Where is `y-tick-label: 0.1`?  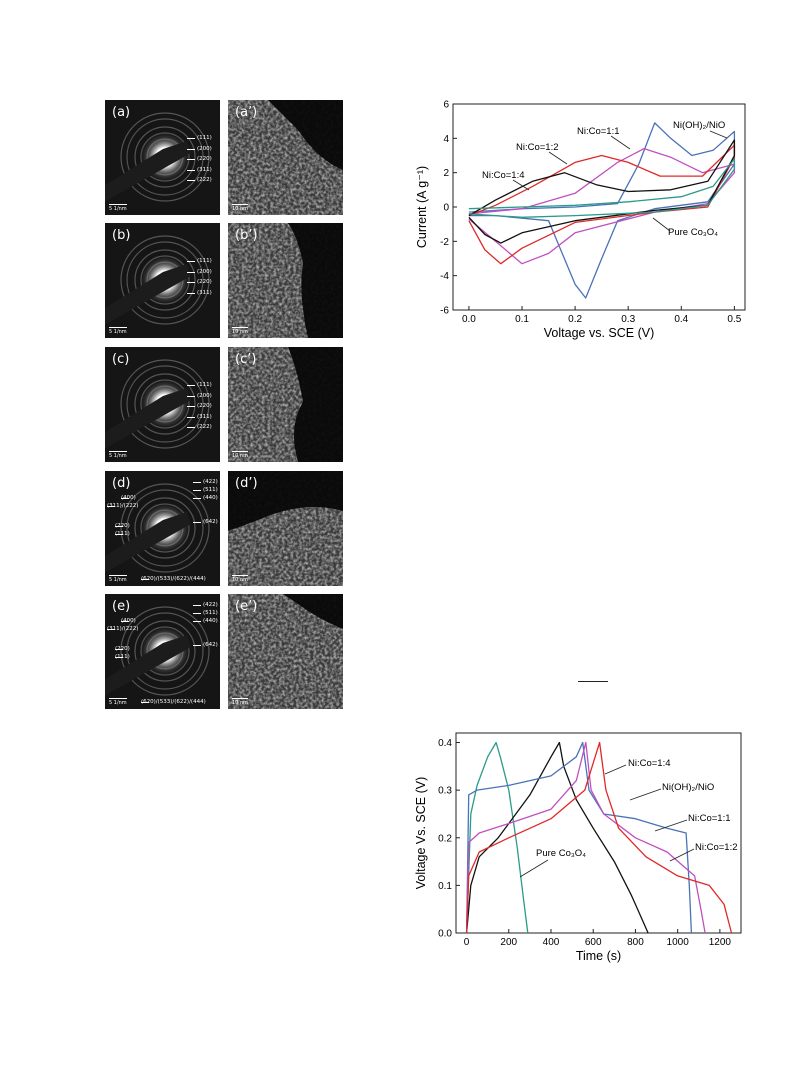
y-tick-label: 0.1 is located at coordinates (445, 886).